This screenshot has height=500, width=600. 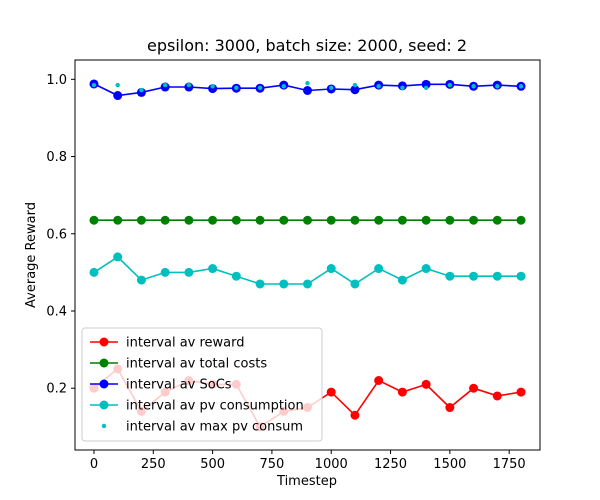 I want to click on legend-label: interval av max pv consum, so click(x=214, y=427).